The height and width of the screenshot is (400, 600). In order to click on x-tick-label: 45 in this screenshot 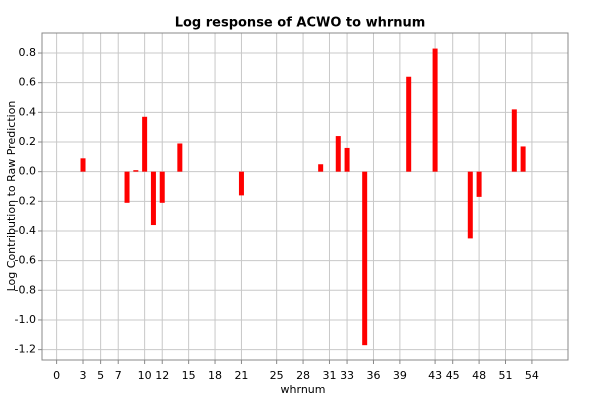, I will do `click(453, 375)`.